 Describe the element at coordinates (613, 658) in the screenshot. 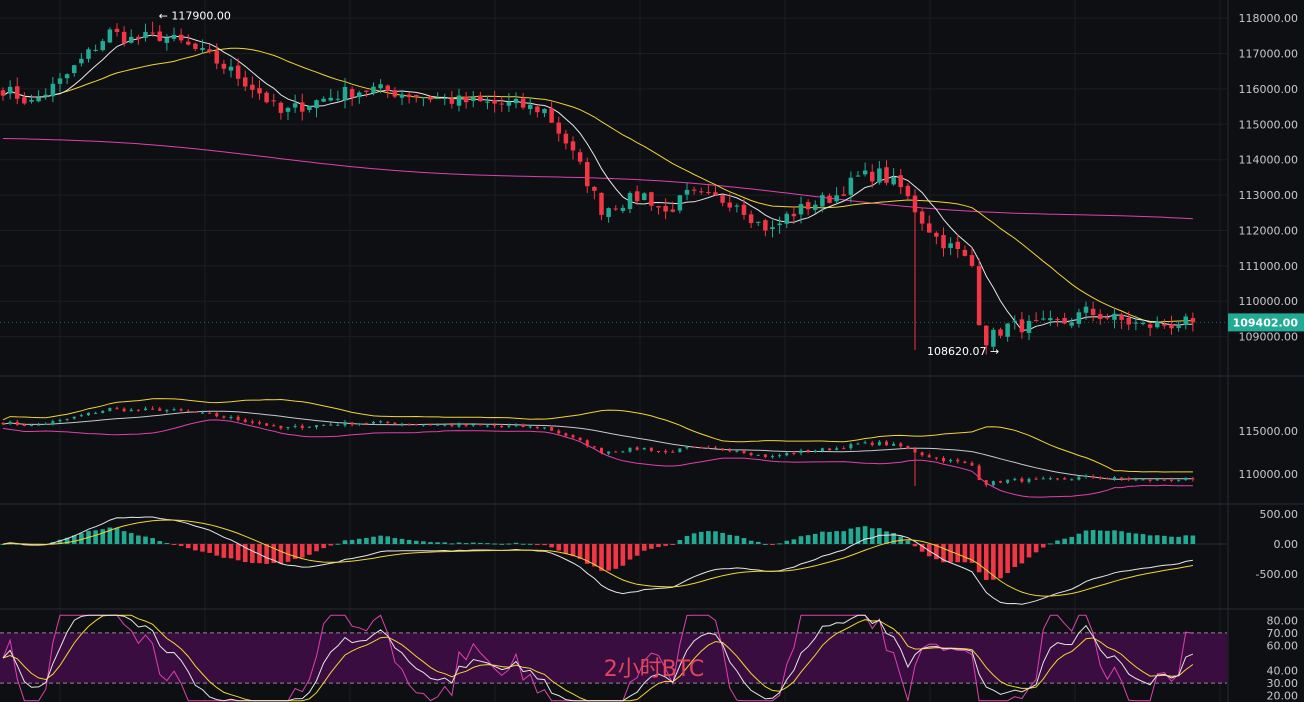

I see `kdj-band` at that location.